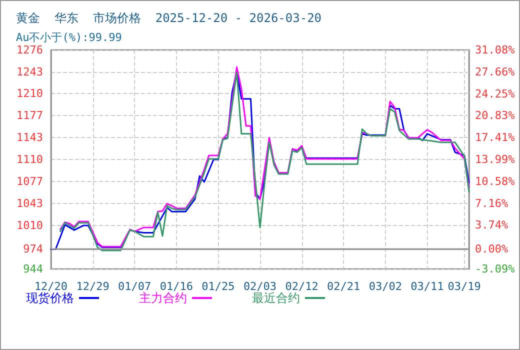 The width and height of the screenshot is (520, 350). I want to click on y-tick-label: 1210, so click(29, 93).